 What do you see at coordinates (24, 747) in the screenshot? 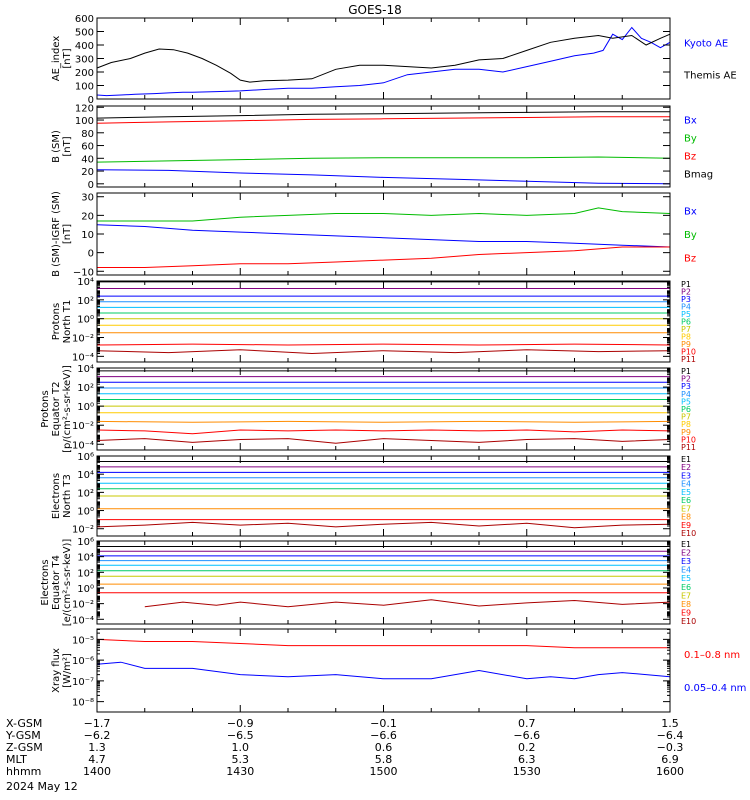
I see `x-row-label: Z-GSM` at bounding box center [24, 747].